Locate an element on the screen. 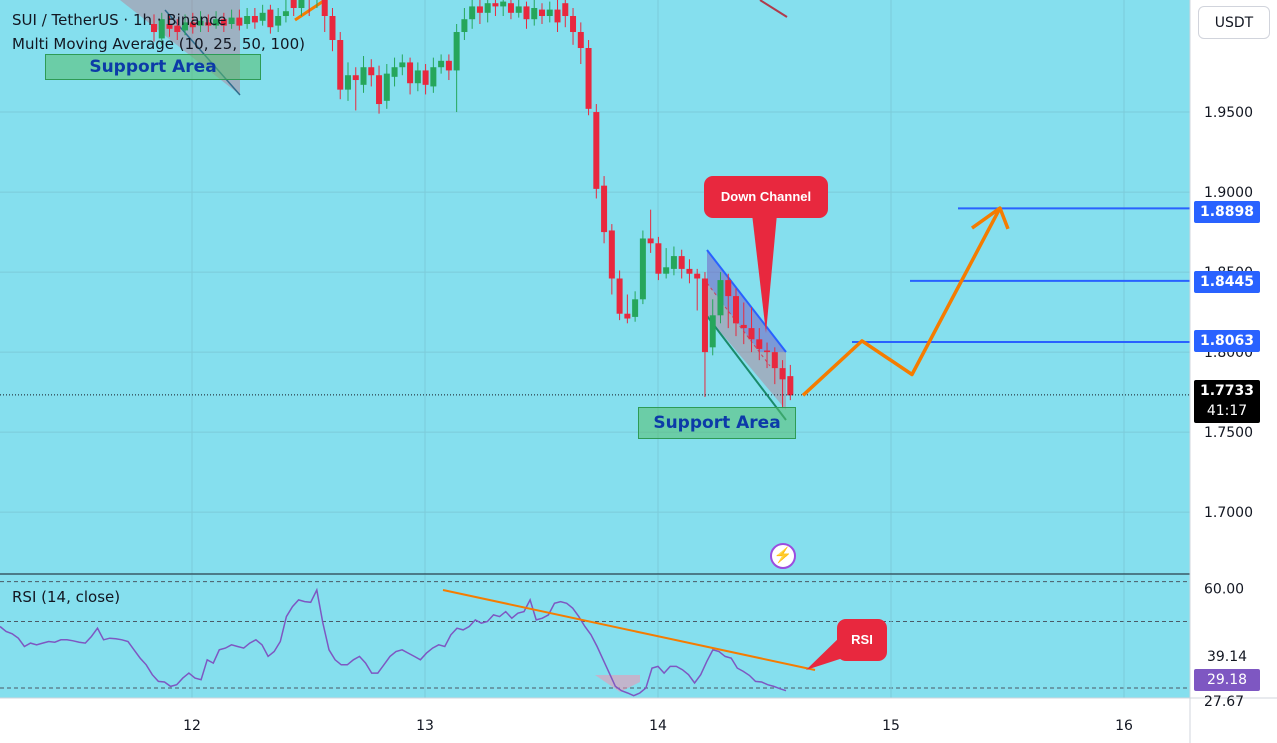 This screenshot has width=1277, height=743. rsi-label: RSI is located at coordinates (862, 640).